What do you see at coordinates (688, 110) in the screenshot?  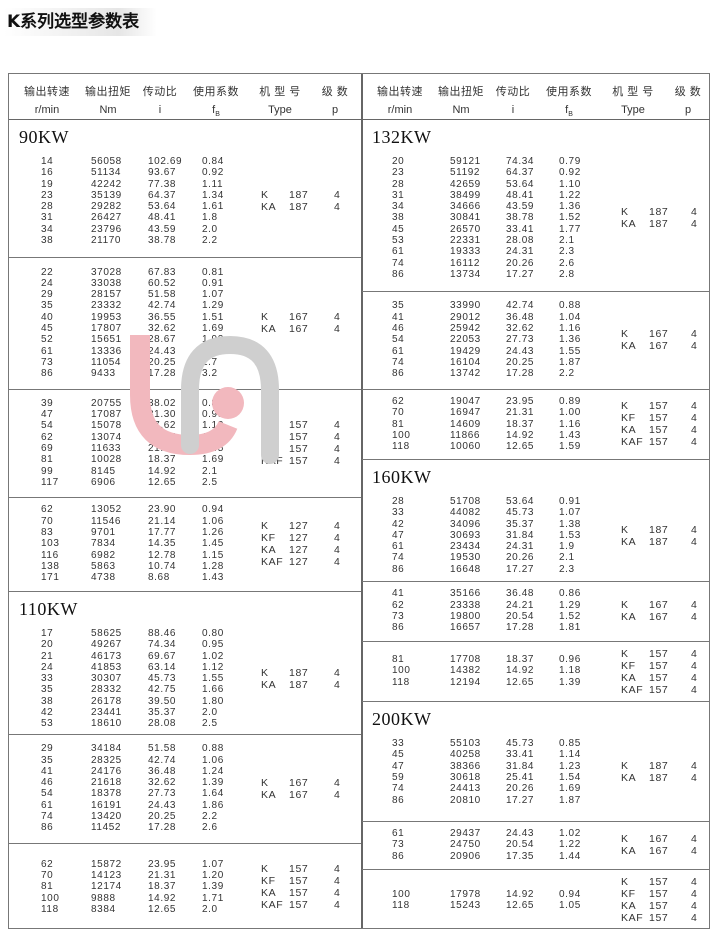 I see `column-header-unit: p` at bounding box center [688, 110].